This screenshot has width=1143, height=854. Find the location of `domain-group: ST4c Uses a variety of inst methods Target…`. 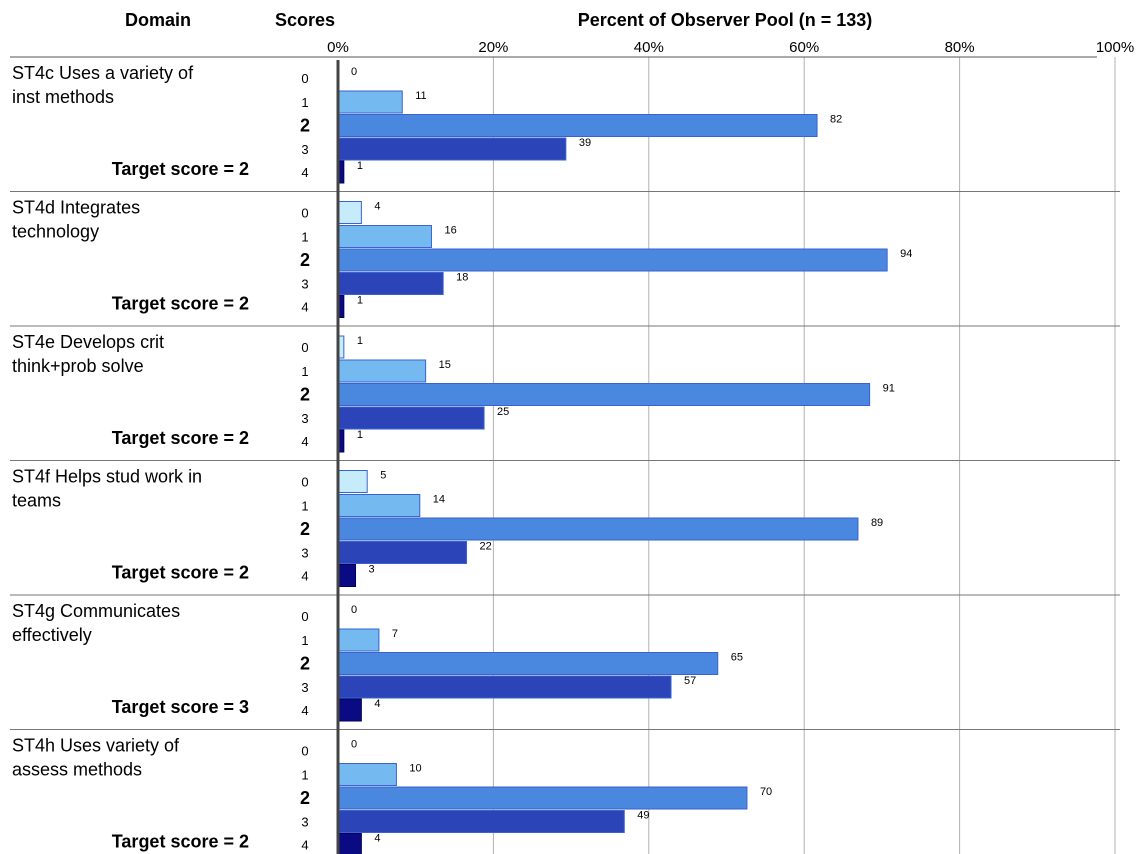

domain-group: ST4c Uses a variety of inst methods Target… is located at coordinates (565, 127).